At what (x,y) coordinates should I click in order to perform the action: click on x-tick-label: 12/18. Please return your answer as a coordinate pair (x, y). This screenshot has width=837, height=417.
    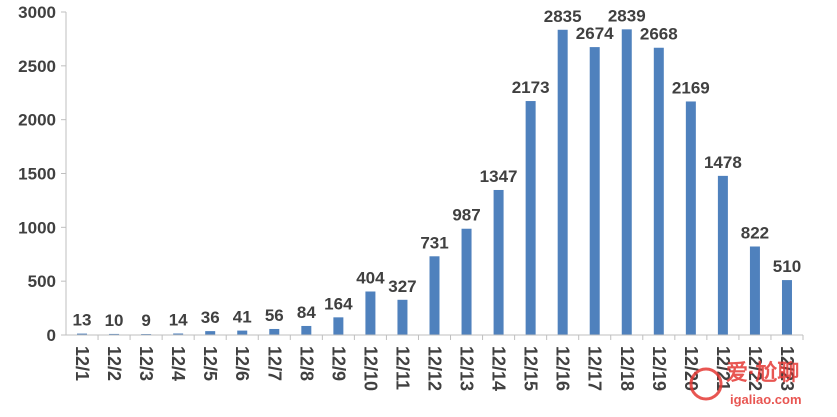
    Looking at the image, I should click on (627, 368).